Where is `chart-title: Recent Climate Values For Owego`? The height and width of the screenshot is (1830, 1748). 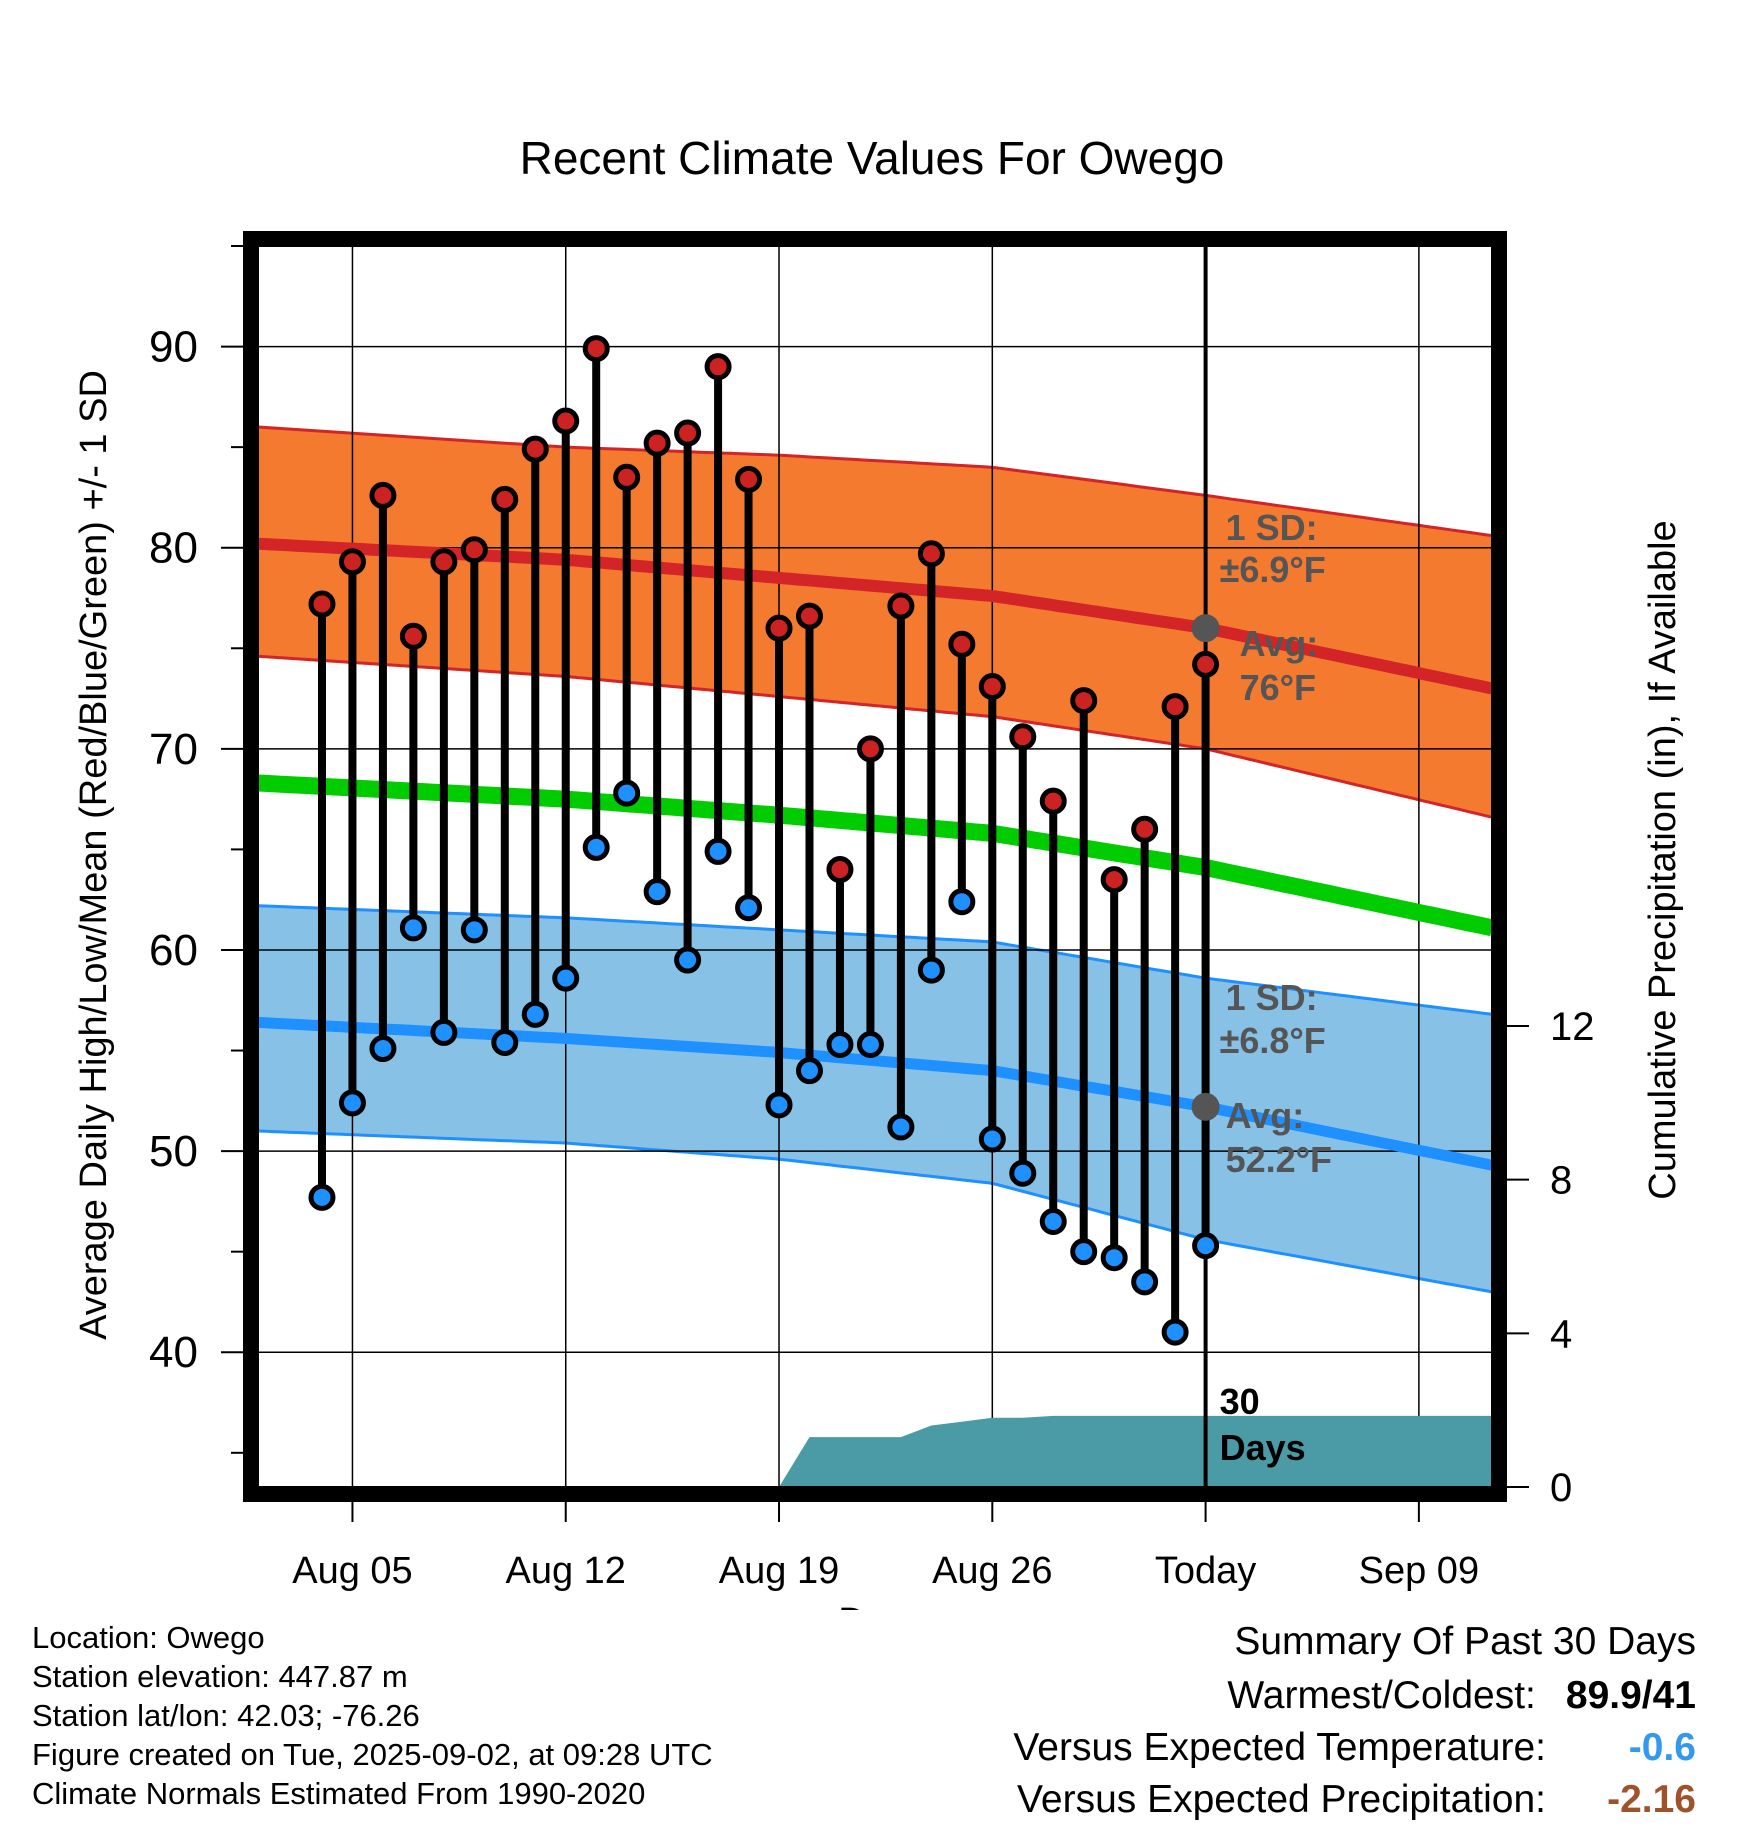
chart-title: Recent Climate Values For Owego is located at coordinates (872, 158).